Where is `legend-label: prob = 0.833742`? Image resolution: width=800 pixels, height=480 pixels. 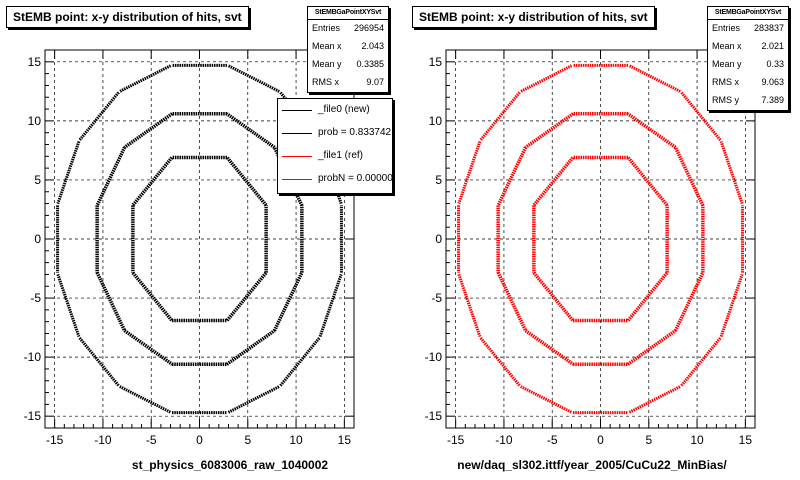 legend-label: prob = 0.833742 is located at coordinates (355, 132).